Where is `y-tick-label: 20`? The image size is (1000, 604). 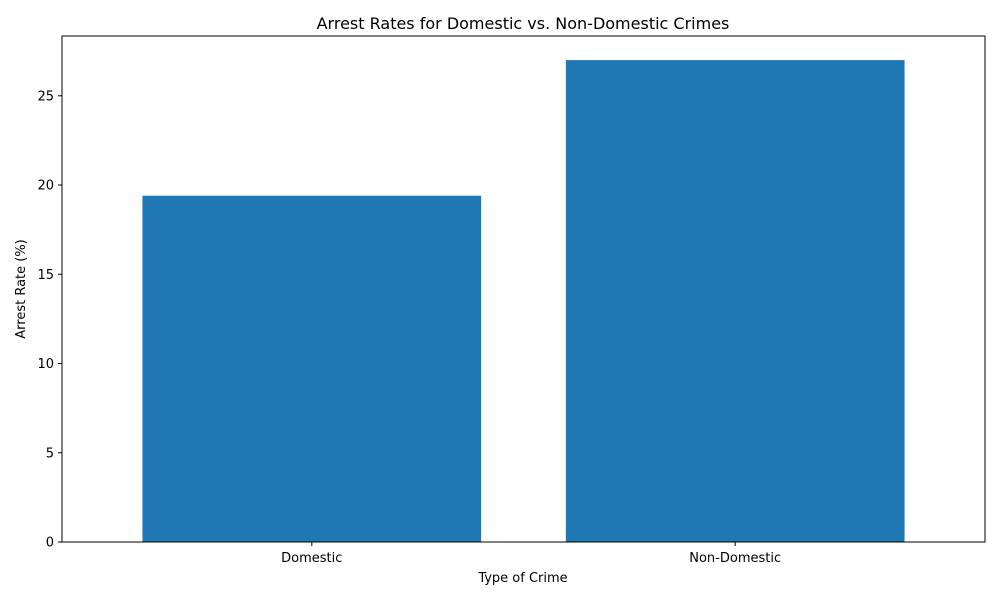 y-tick-label: 20 is located at coordinates (45, 186).